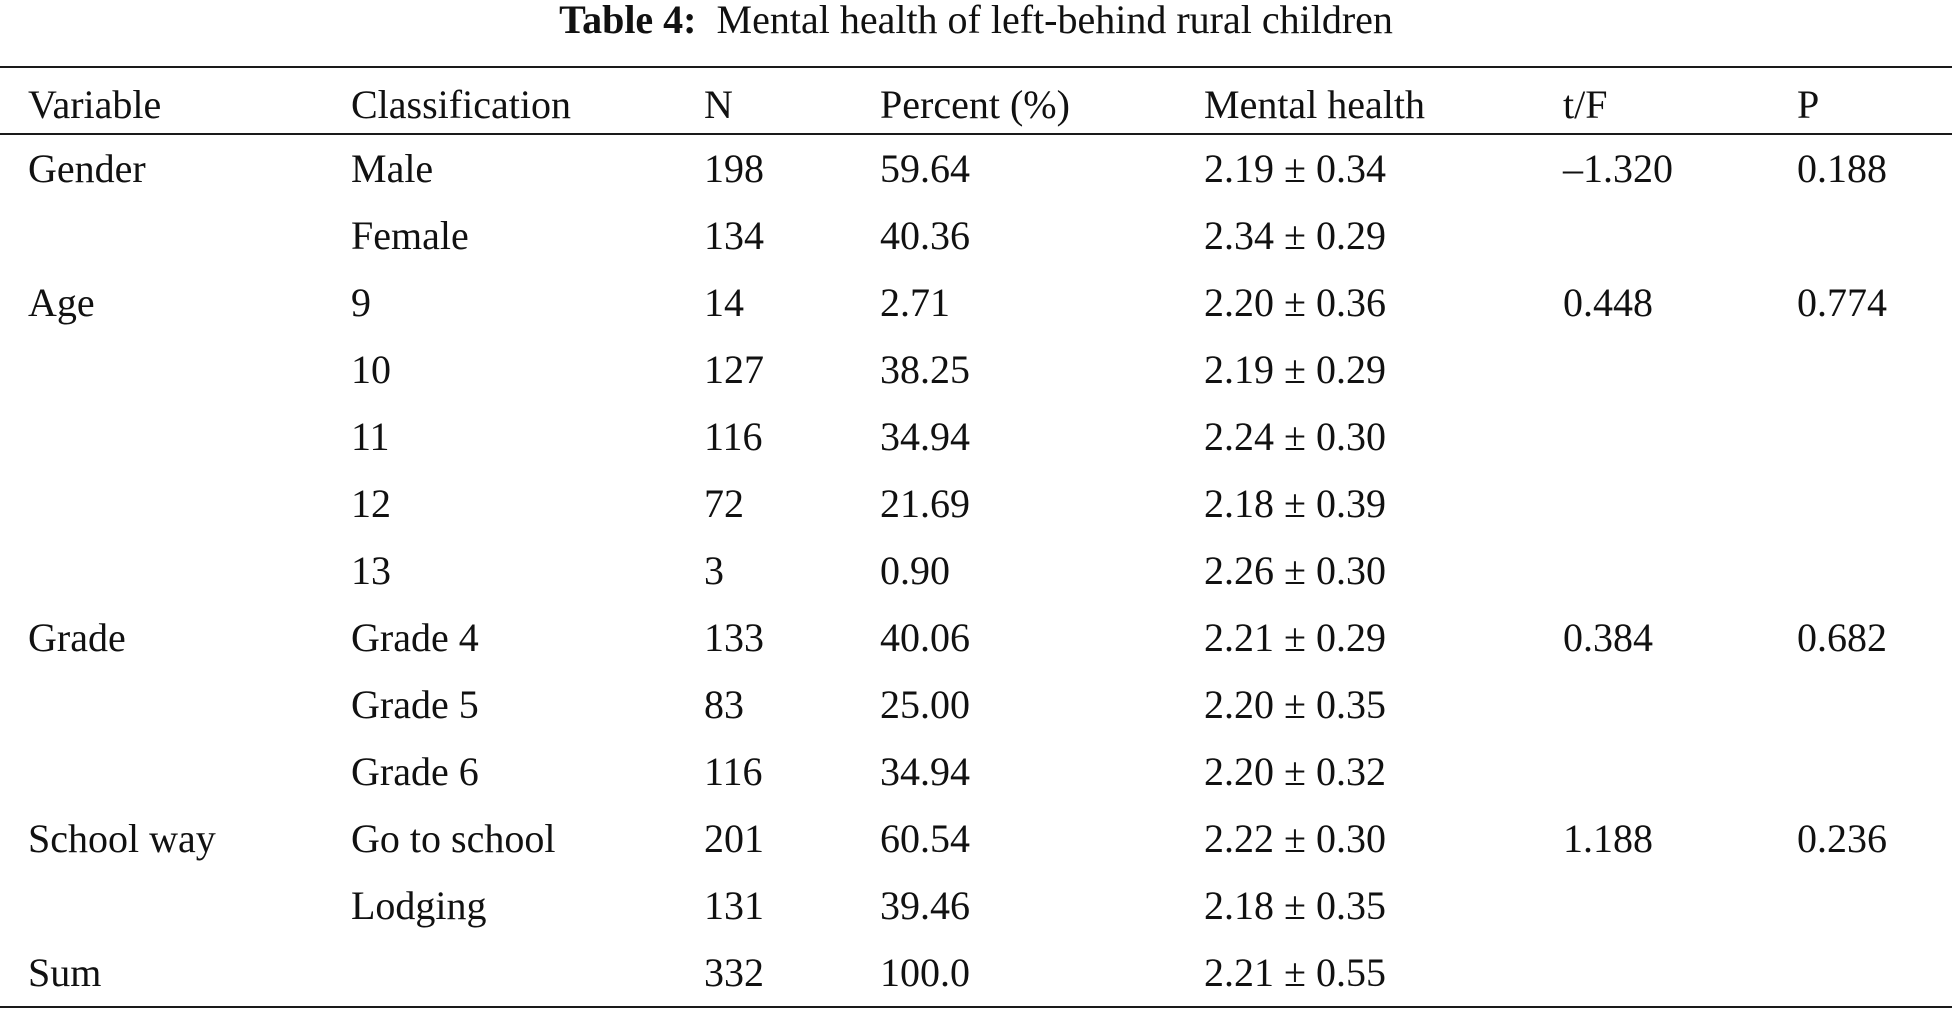 The height and width of the screenshot is (1010, 1952). I want to click on cell-percent: 2.71, so click(915, 302).